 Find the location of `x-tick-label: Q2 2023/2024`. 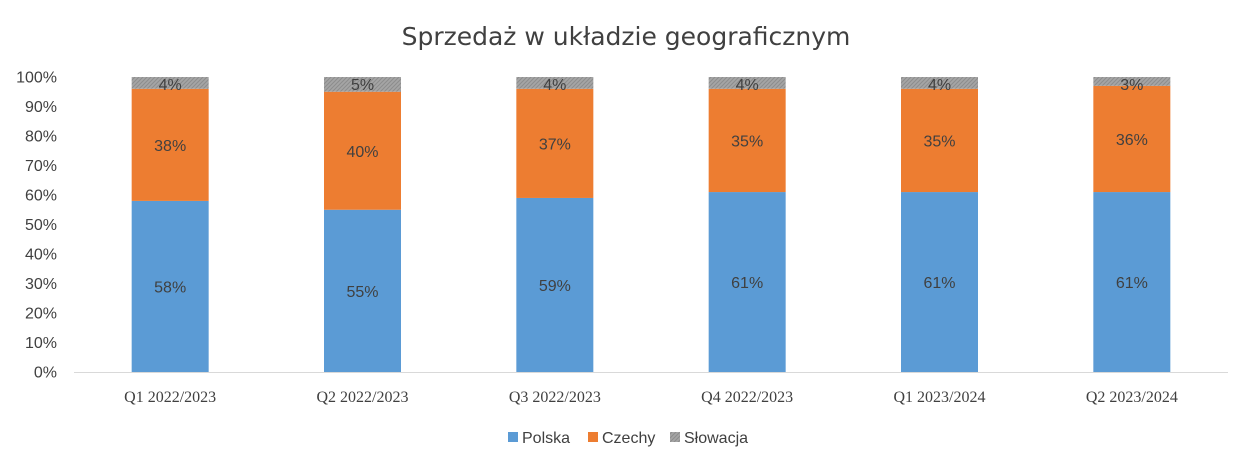

x-tick-label: Q2 2023/2024 is located at coordinates (1132, 397).